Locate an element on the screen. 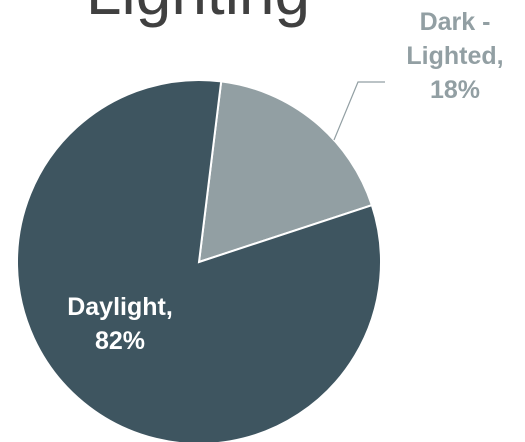 The height and width of the screenshot is (442, 525). slice-label-line: 18% is located at coordinates (455, 90).